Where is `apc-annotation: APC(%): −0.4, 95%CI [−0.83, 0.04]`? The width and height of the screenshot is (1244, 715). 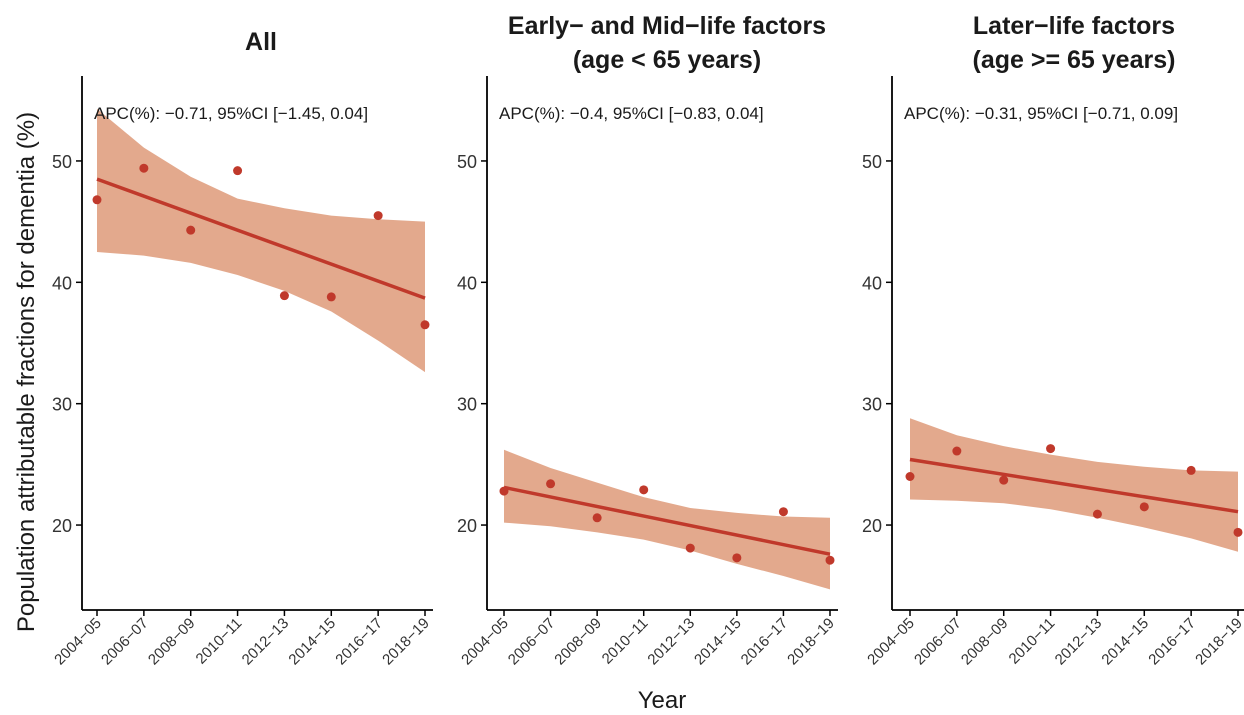 apc-annotation: APC(%): −0.4, 95%CI [−0.83, 0.04] is located at coordinates (631, 113).